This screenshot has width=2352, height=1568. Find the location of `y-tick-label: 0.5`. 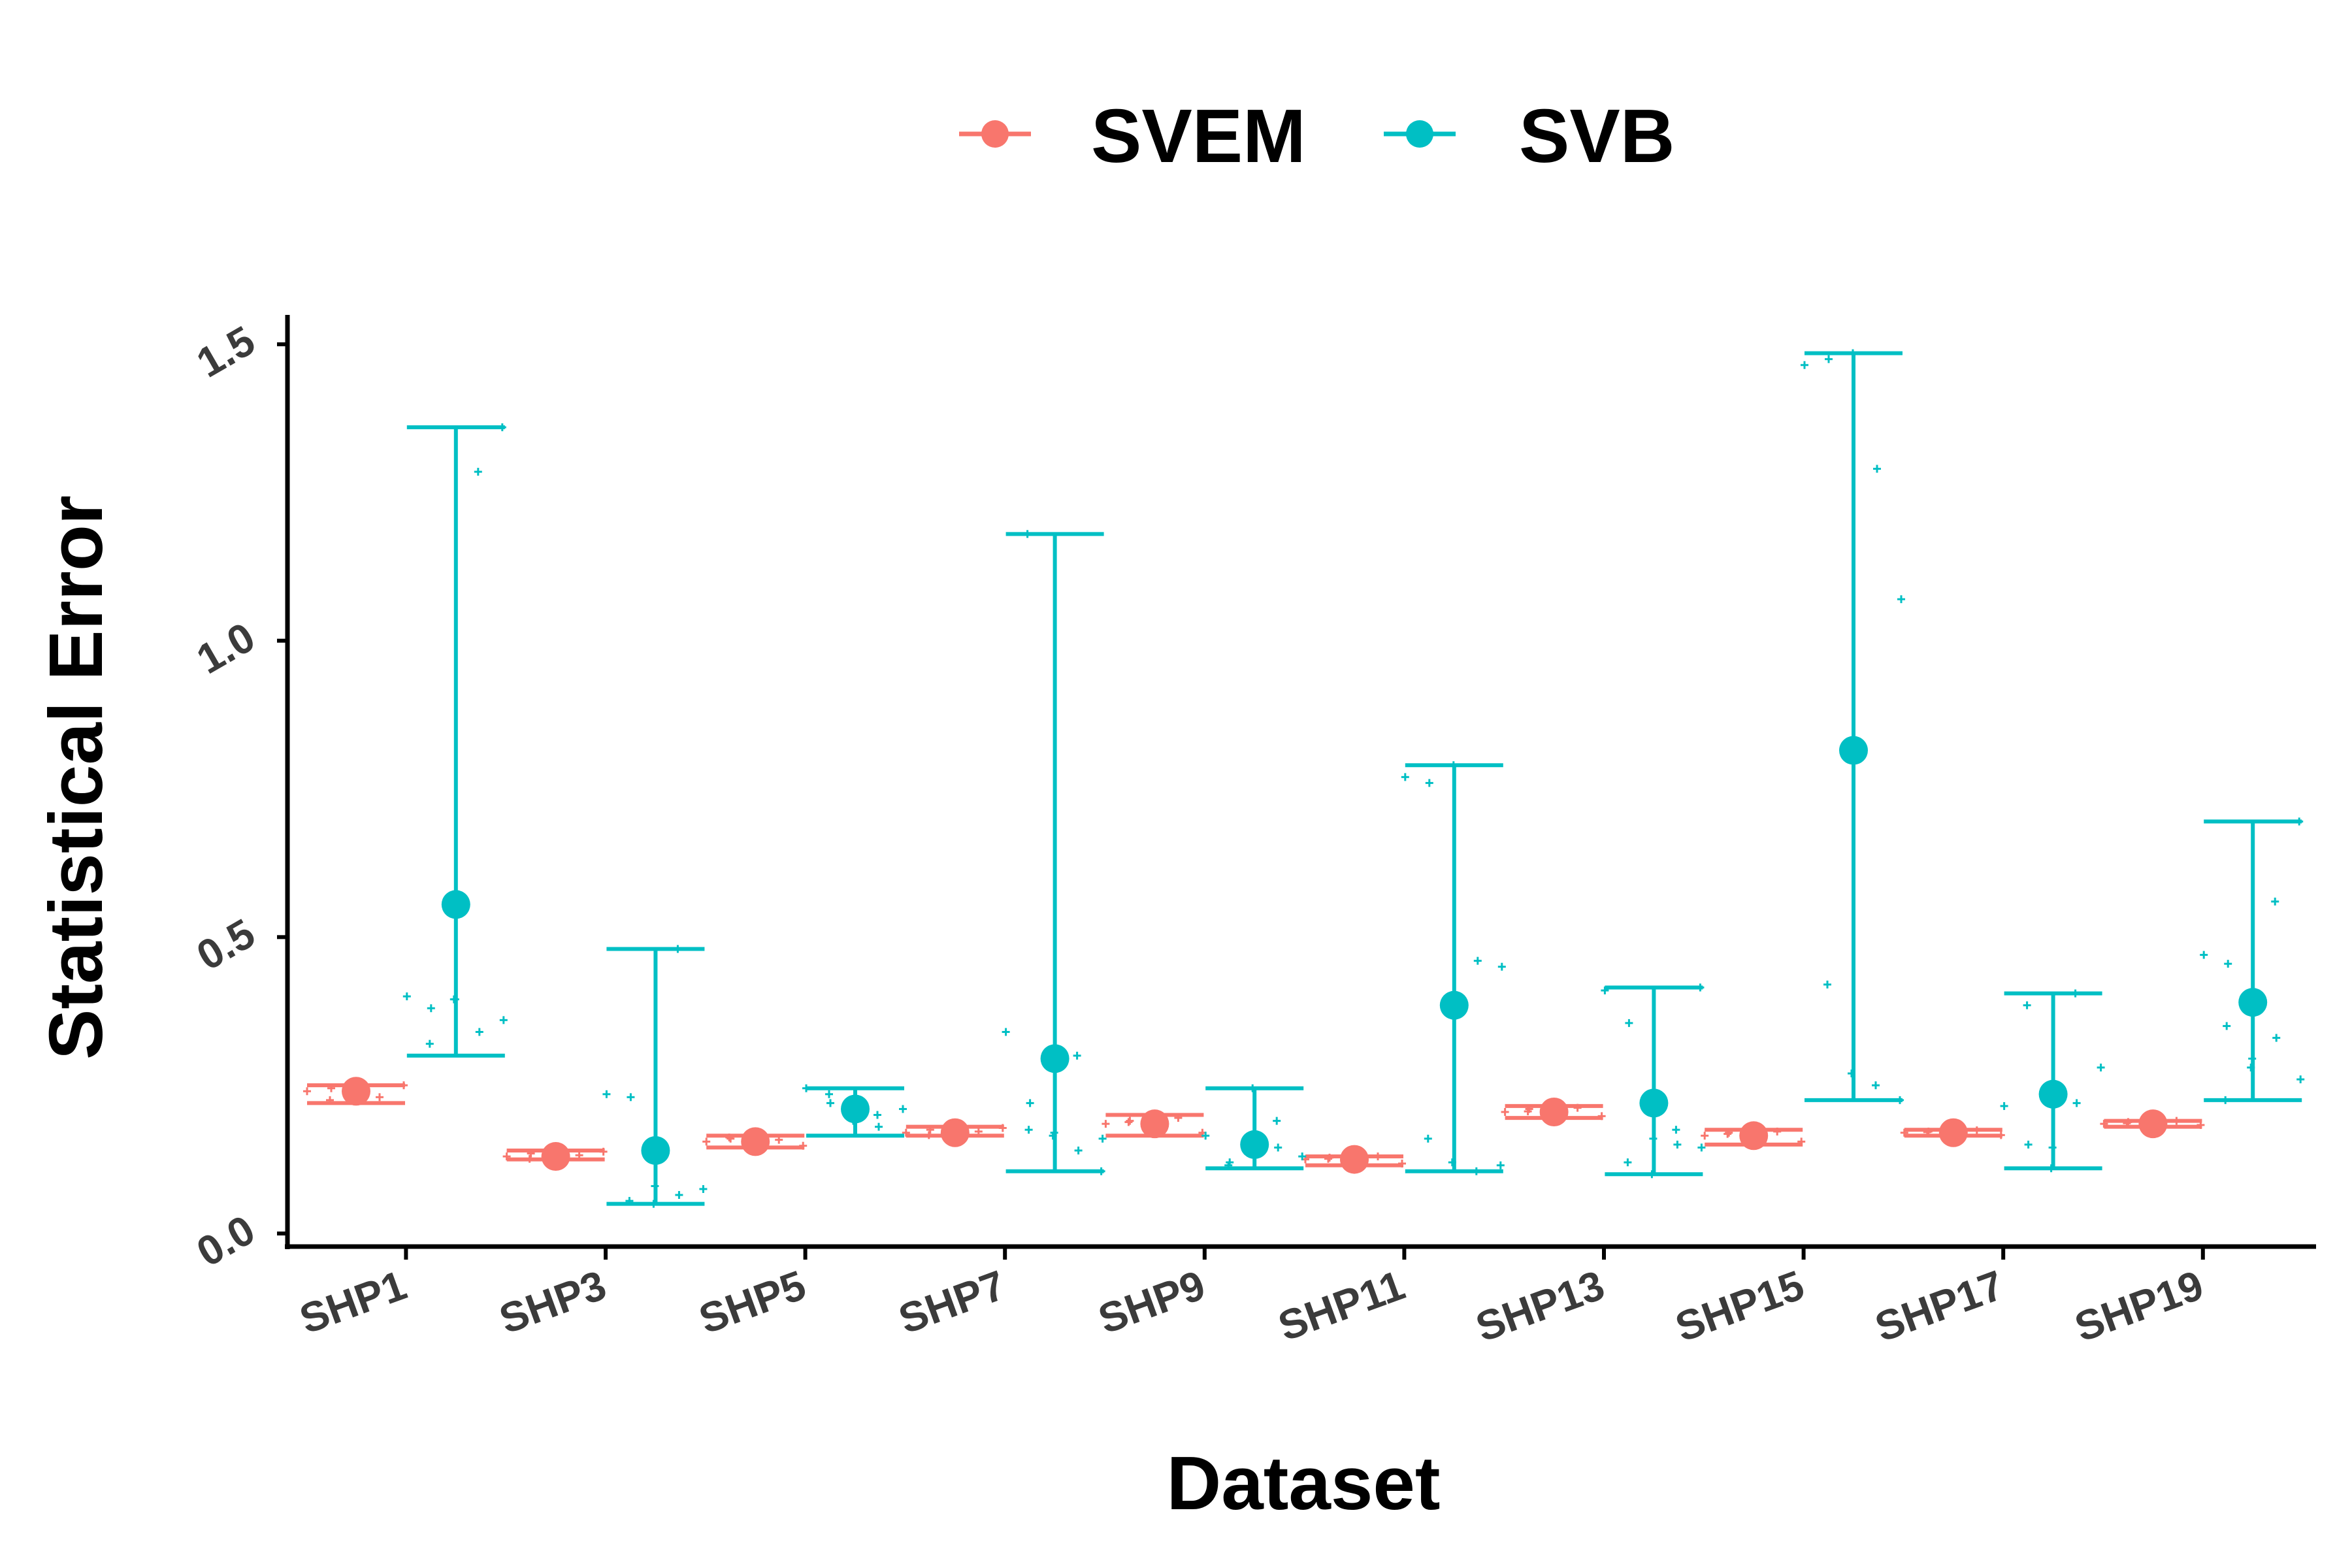

y-tick-label: 0.5 is located at coordinates (226, 944).